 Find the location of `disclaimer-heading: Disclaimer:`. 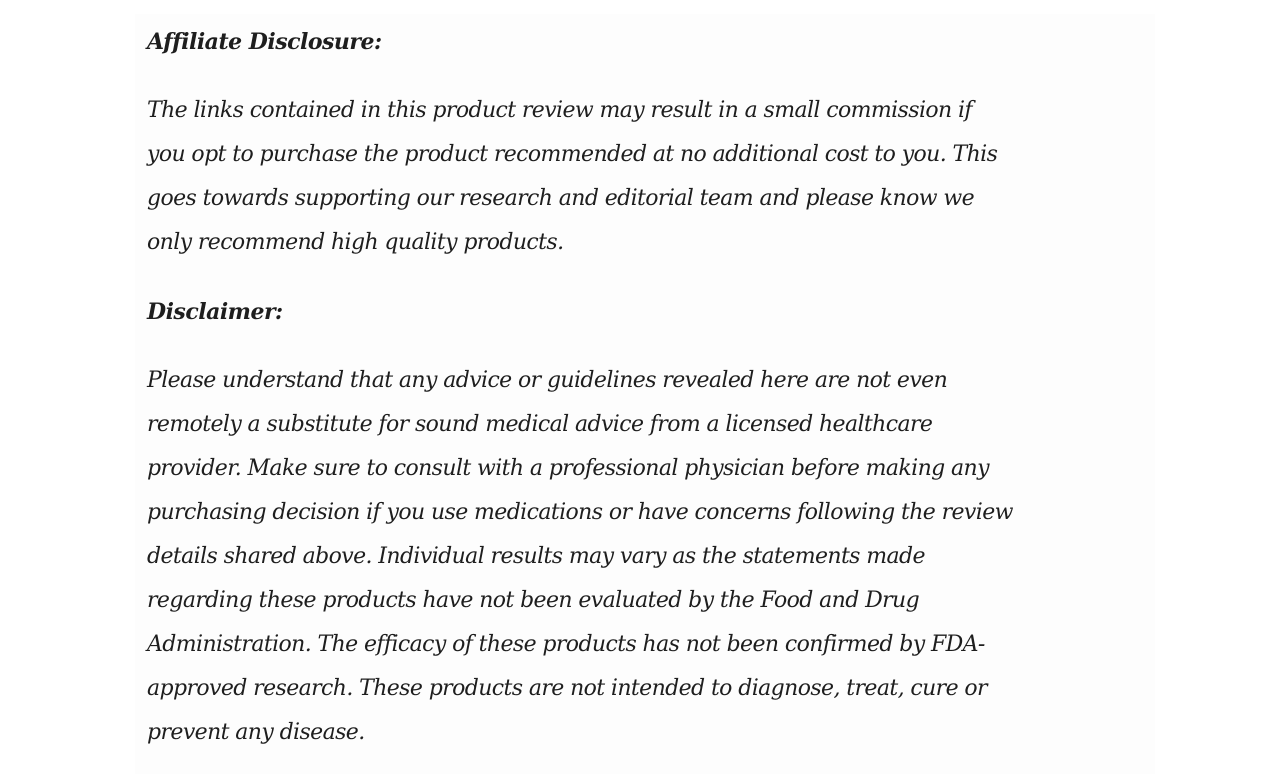

disclaimer-heading: Disclaimer: is located at coordinates (215, 312).